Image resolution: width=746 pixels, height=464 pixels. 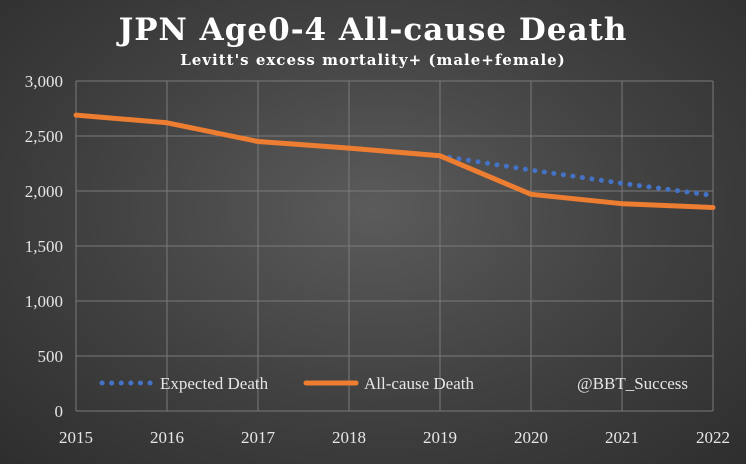 I want to click on y-tick-label: 1,000, so click(x=44, y=301).